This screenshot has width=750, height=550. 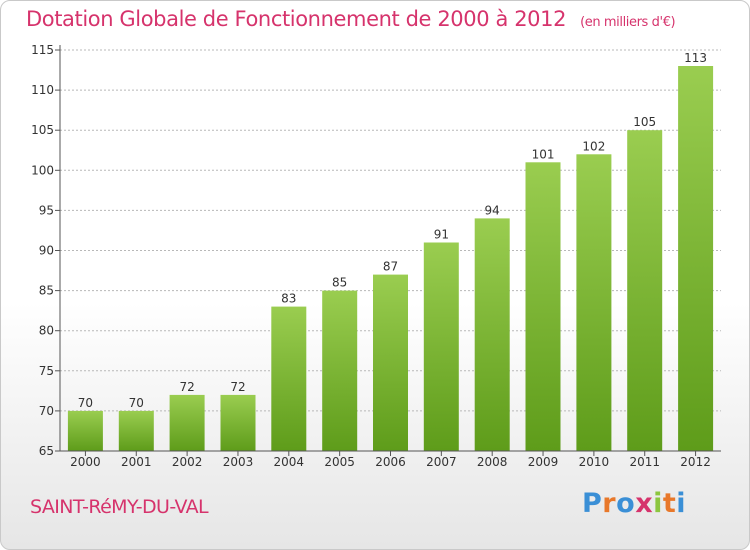 I want to click on bar-2000, so click(x=85, y=430).